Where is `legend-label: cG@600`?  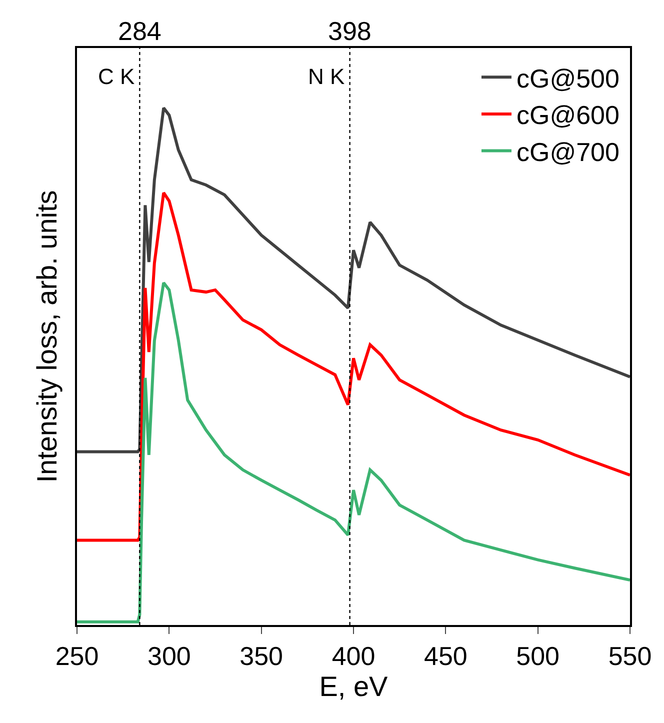
legend-label: cG@600 is located at coordinates (568, 115).